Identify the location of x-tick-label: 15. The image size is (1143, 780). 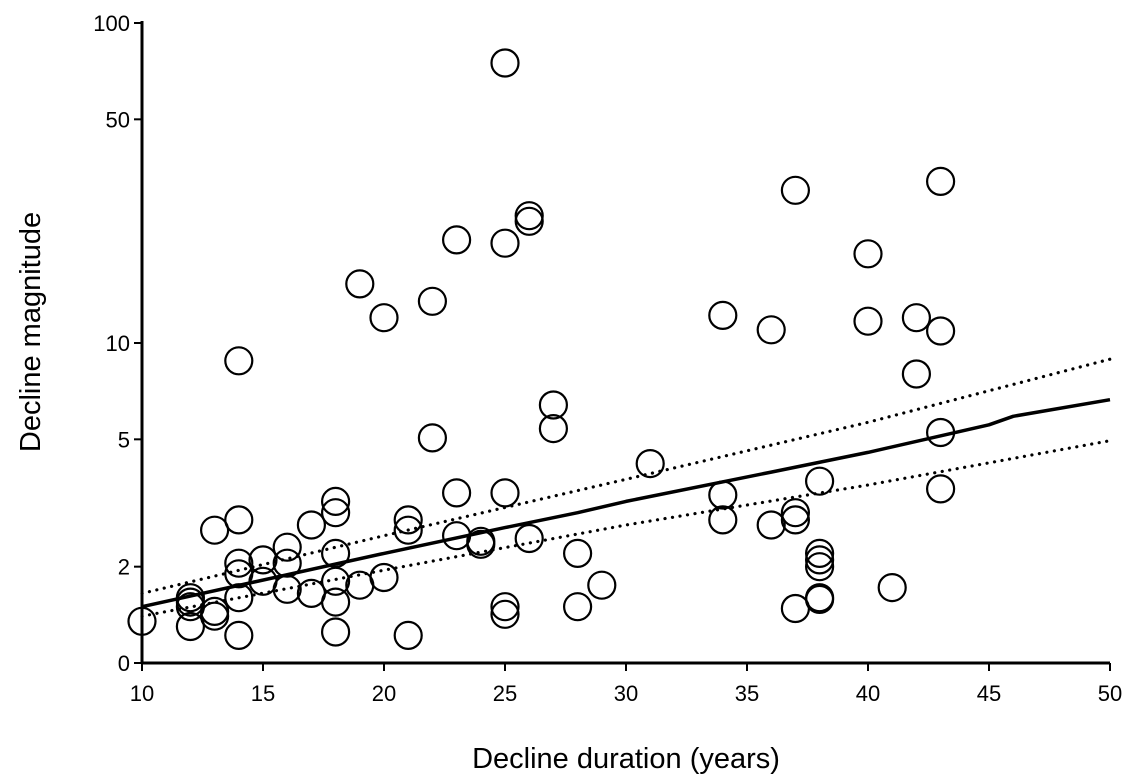
(263, 693).